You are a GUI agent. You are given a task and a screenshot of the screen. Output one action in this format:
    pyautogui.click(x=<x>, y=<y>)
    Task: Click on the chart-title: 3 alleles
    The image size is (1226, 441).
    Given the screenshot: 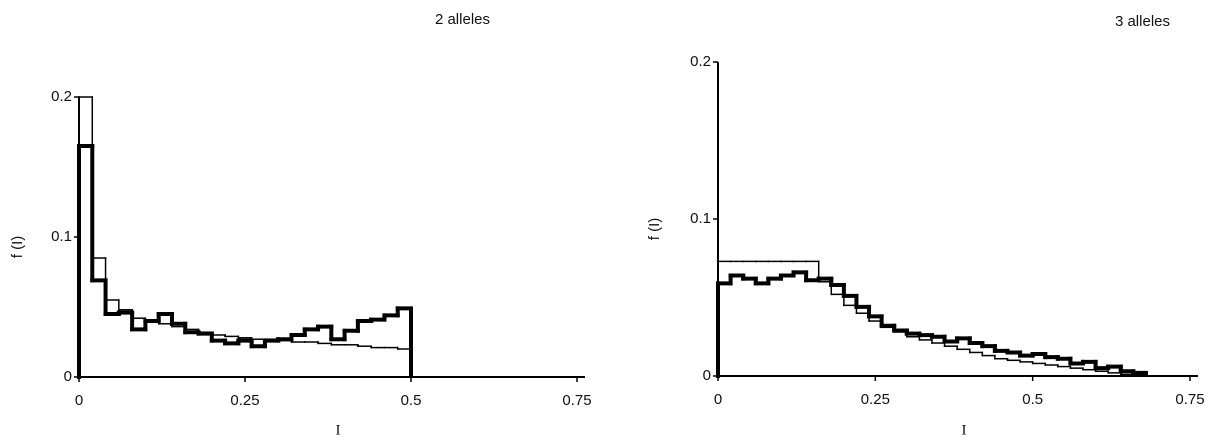 What is the action you would take?
    pyautogui.click(x=1142, y=21)
    